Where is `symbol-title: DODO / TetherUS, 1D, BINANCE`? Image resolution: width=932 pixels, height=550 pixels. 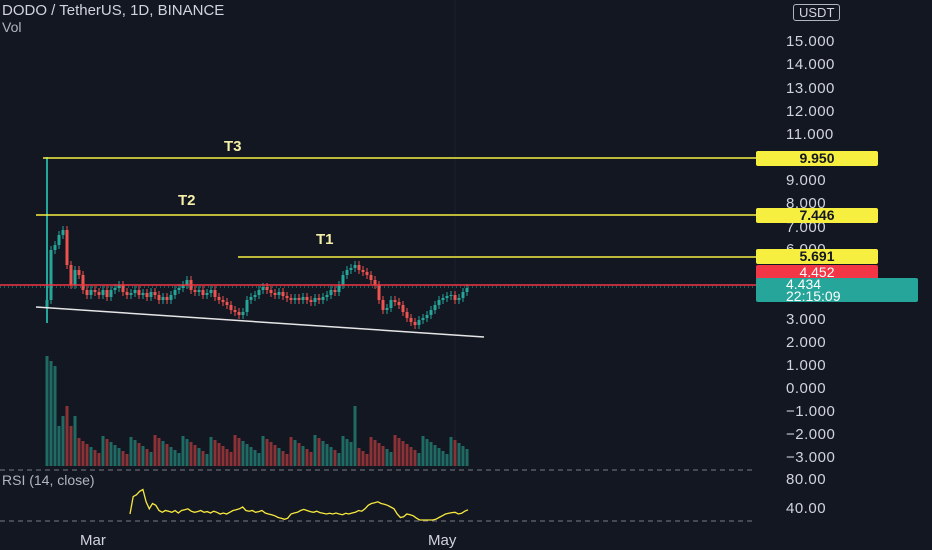
symbol-title: DODO / TetherUS, 1D, BINANCE is located at coordinates (113, 10).